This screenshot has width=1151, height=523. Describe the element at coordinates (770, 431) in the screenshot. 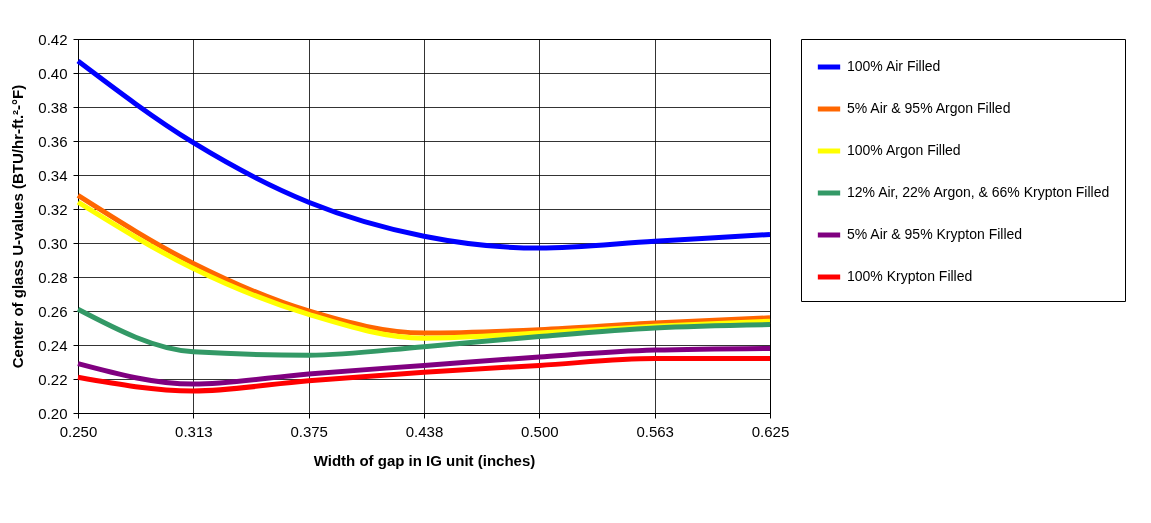

I see `x-tick-label: 0.625` at that location.